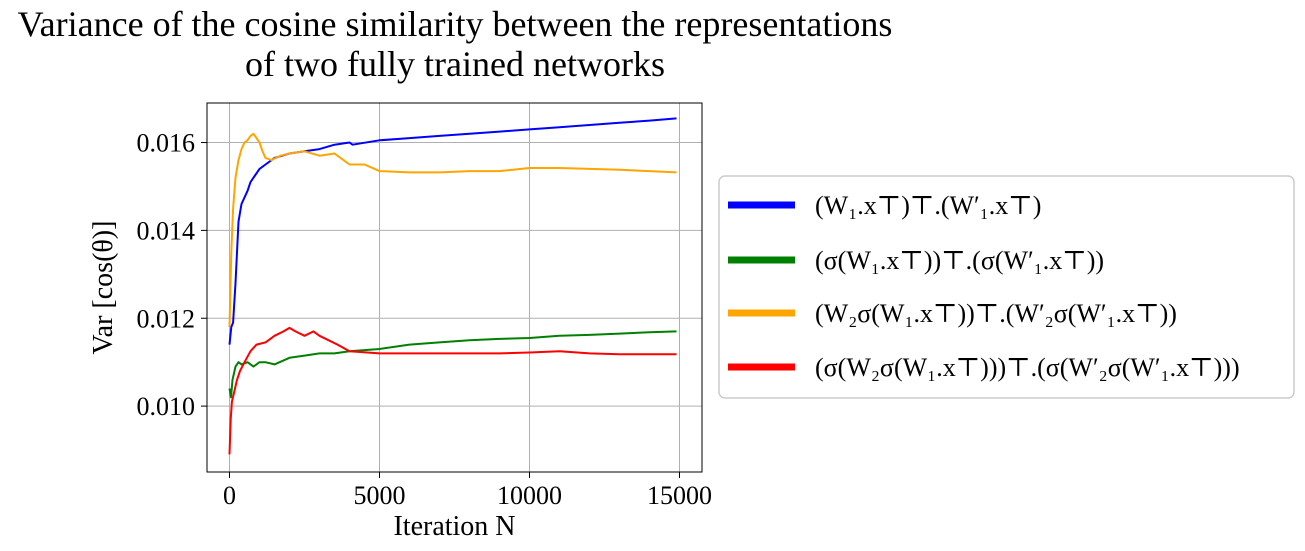 The image size is (1305, 551). What do you see at coordinates (928, 205) in the screenshot?
I see `legend-label-1: (W₁.x⊤)⊤.(W′₁.x⊤)` at bounding box center [928, 205].